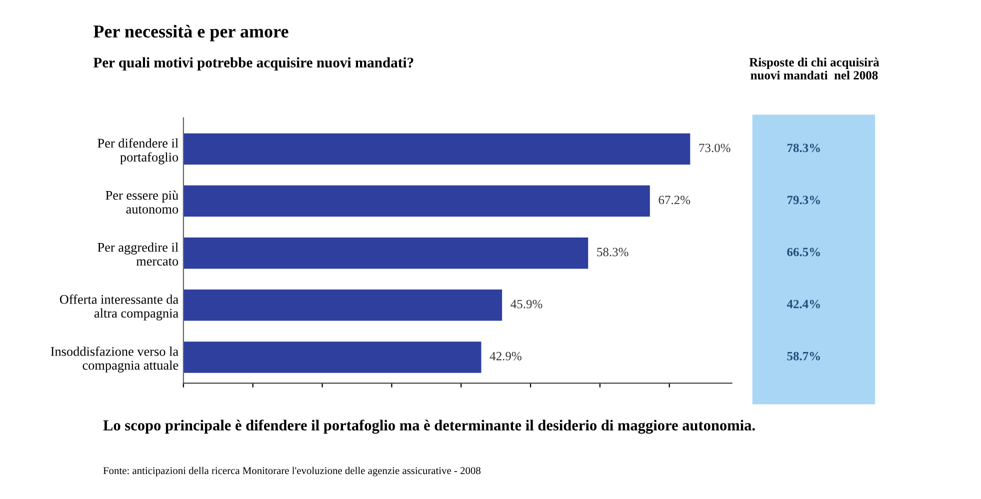 The height and width of the screenshot is (499, 981). Describe the element at coordinates (803, 148) in the screenshot. I see `text: 78.3%` at that location.